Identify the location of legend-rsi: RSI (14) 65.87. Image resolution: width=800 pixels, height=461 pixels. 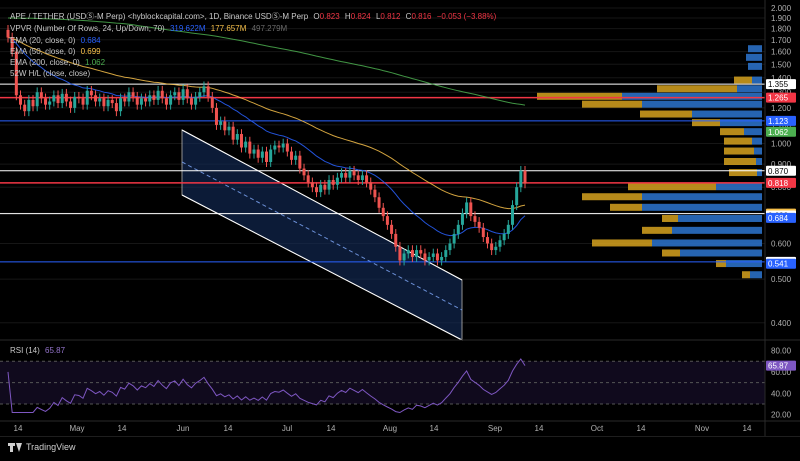
(39, 350).